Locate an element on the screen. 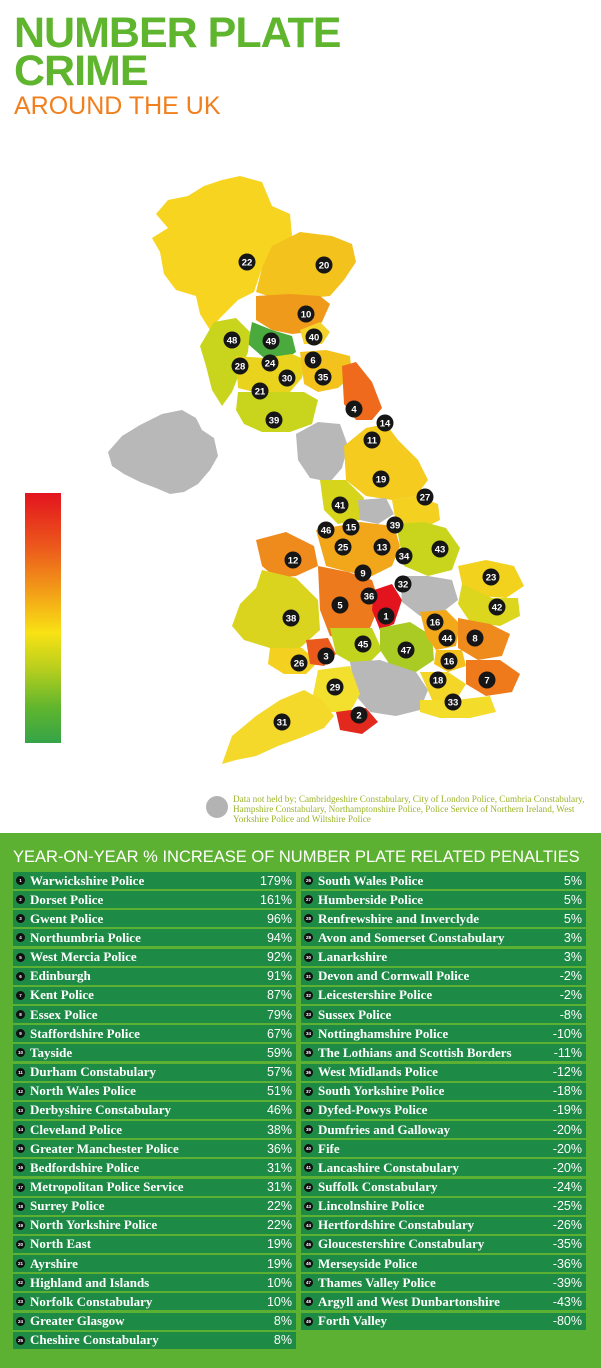  percent-change: 46% is located at coordinates (279, 1110).